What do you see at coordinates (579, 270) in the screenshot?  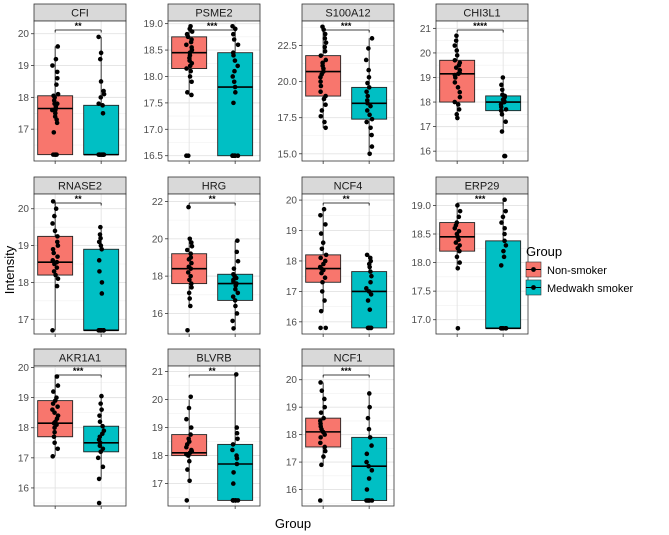 I see `legend: Group Non-smoker Medwakh smoker` at bounding box center [579, 270].